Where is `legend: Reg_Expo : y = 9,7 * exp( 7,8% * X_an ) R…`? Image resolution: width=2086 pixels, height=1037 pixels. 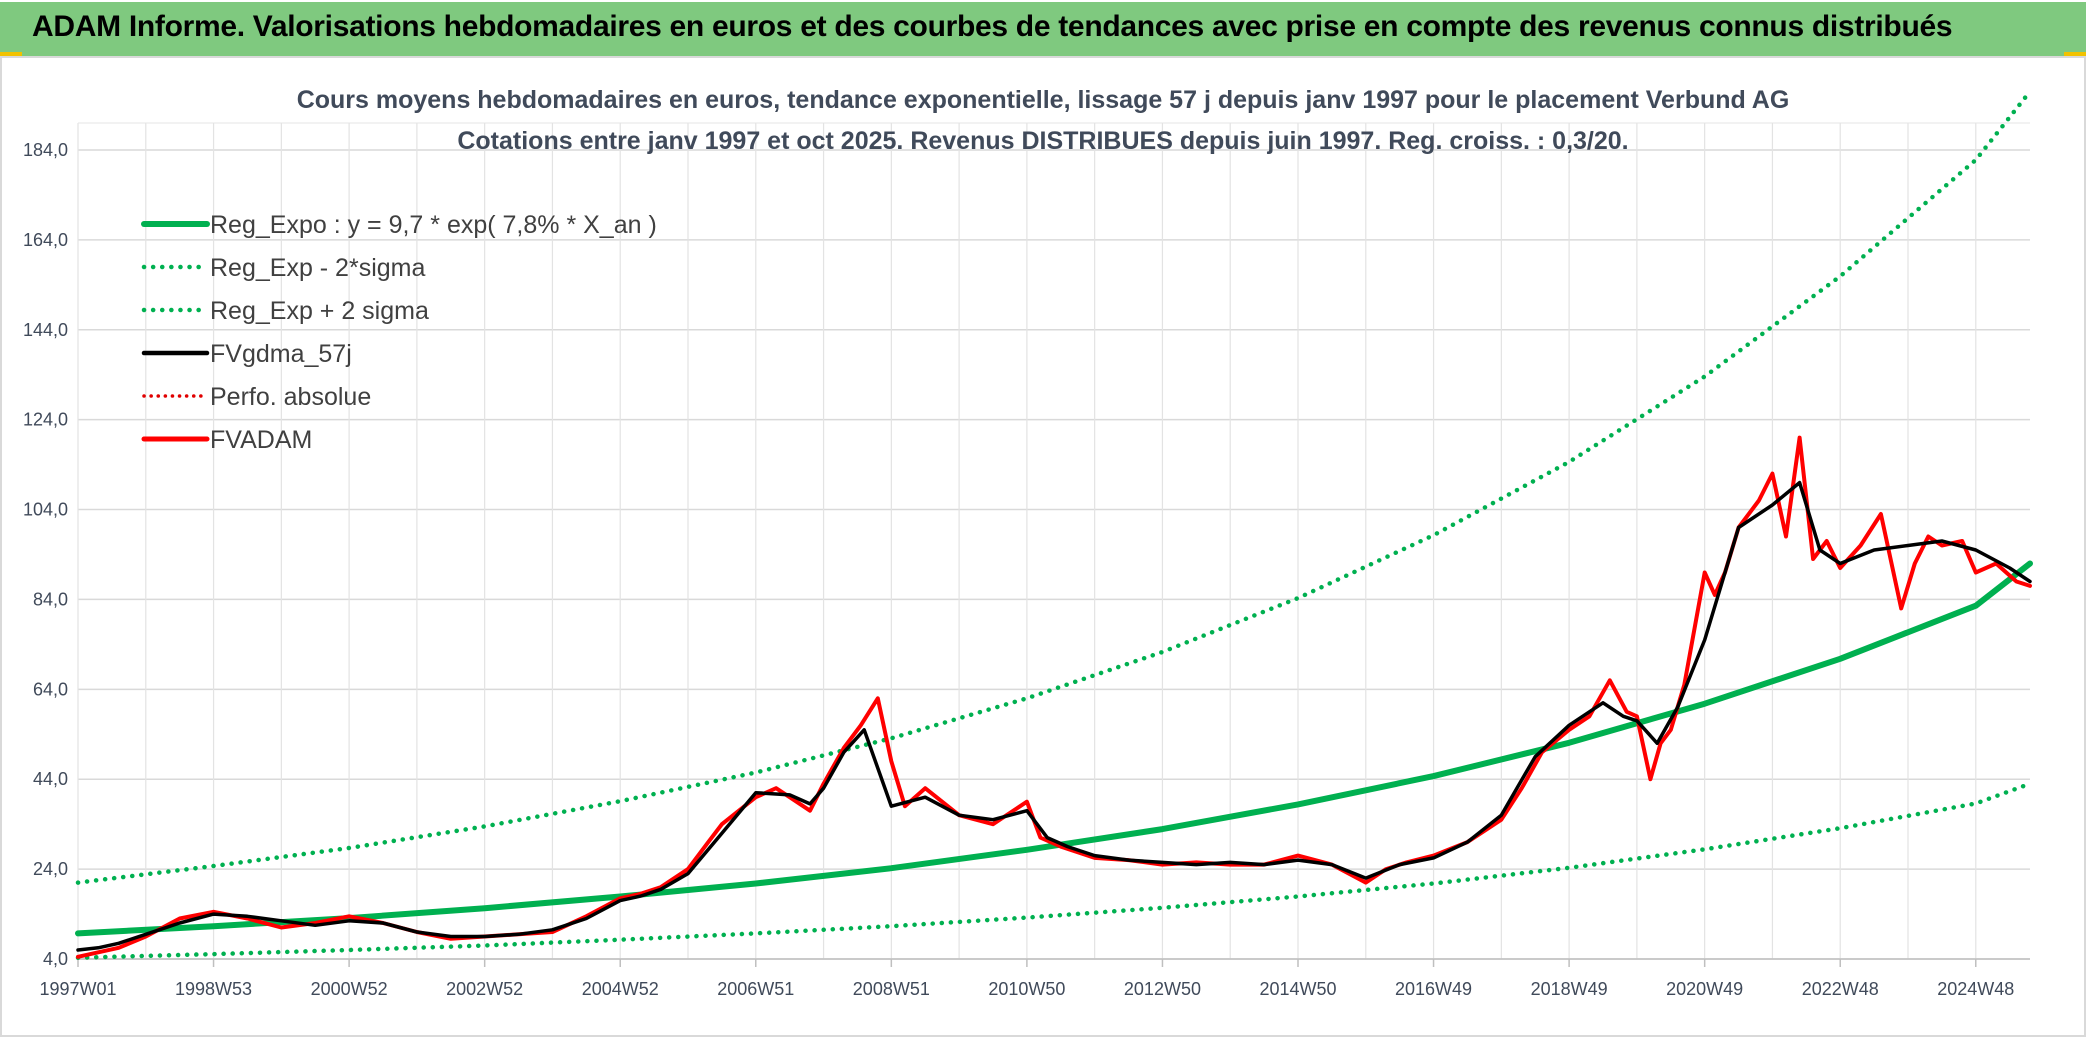
legend: Reg_Expo : y = 9,7 * exp( 7,8% * X_an ) R… is located at coordinates (399, 332).